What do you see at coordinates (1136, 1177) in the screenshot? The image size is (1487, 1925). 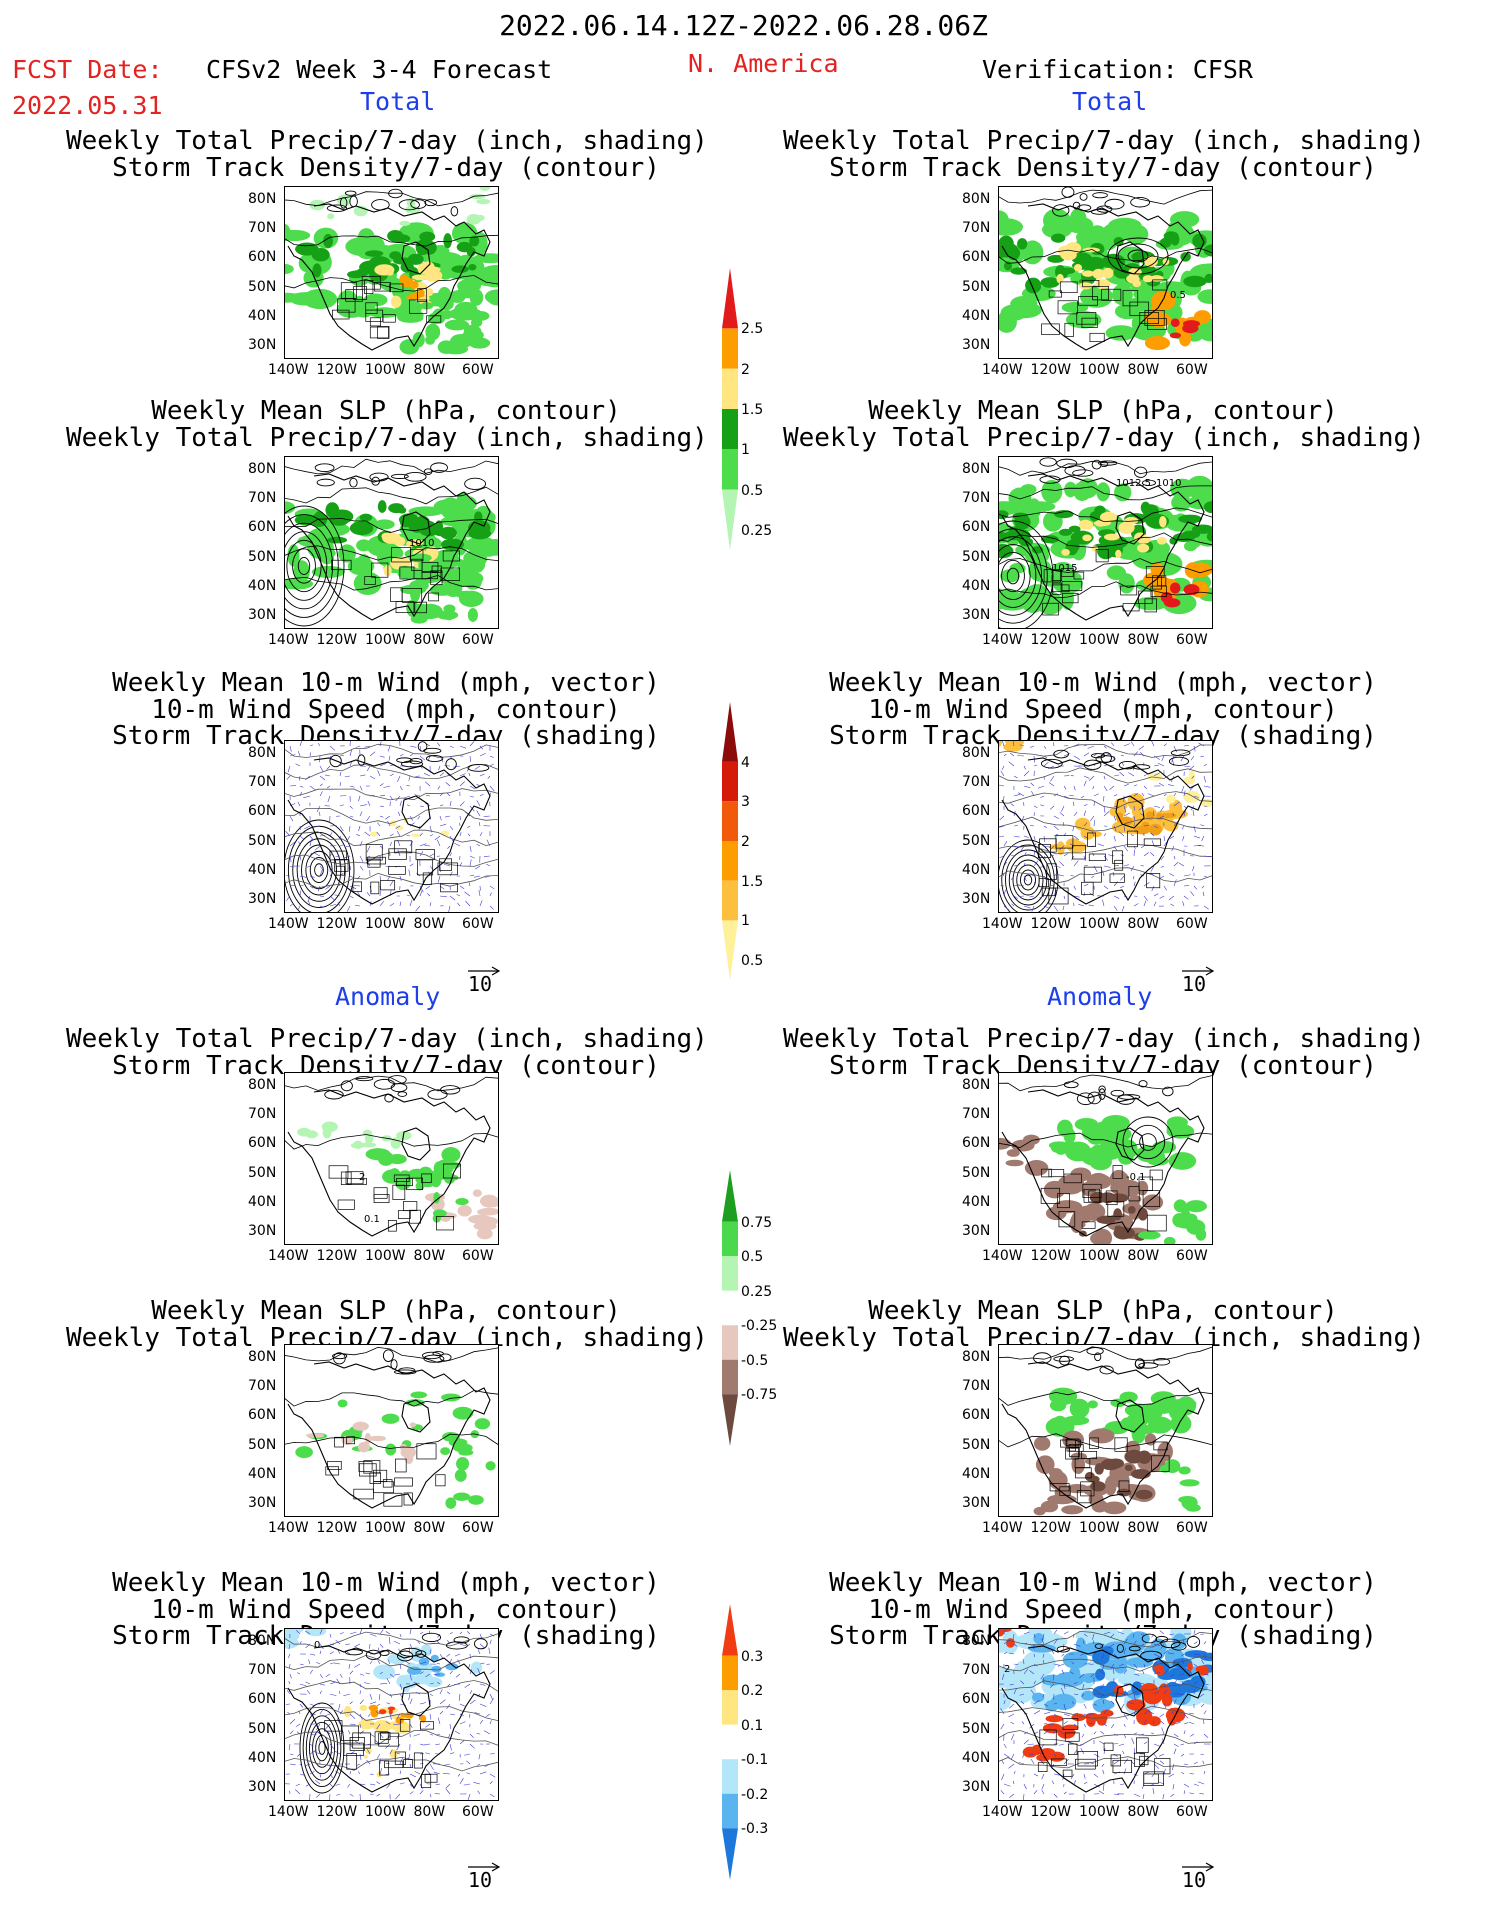 I see `contour-label: -0.1` at bounding box center [1136, 1177].